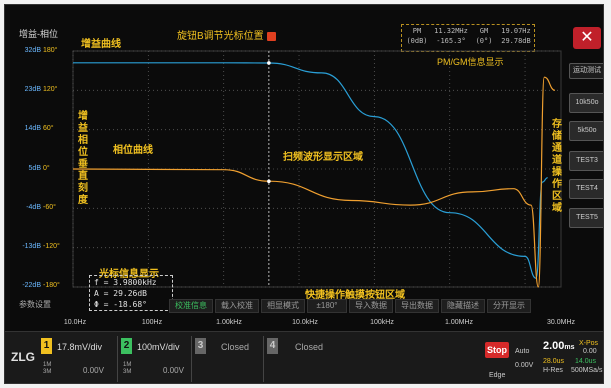 This screenshot has width=611, height=388. What do you see at coordinates (51, 286) in the screenshot?
I see `y-tick-deg: -180°` at bounding box center [51, 286].